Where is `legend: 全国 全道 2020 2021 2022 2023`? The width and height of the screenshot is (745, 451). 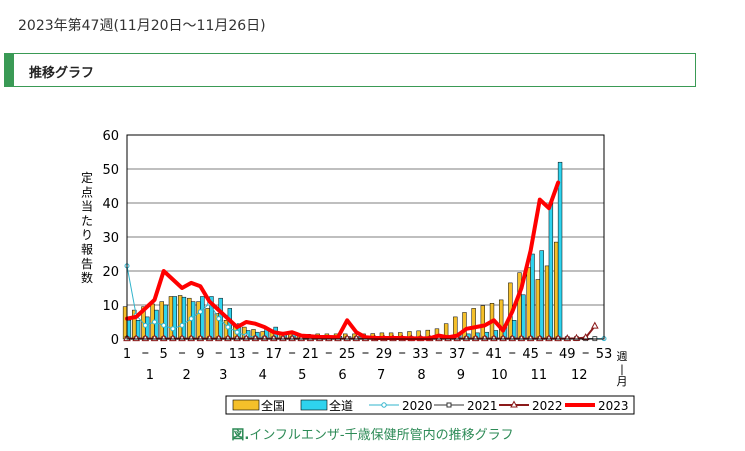 legend: 全国 全道 2020 2021 2022 2023 is located at coordinates (430, 405).